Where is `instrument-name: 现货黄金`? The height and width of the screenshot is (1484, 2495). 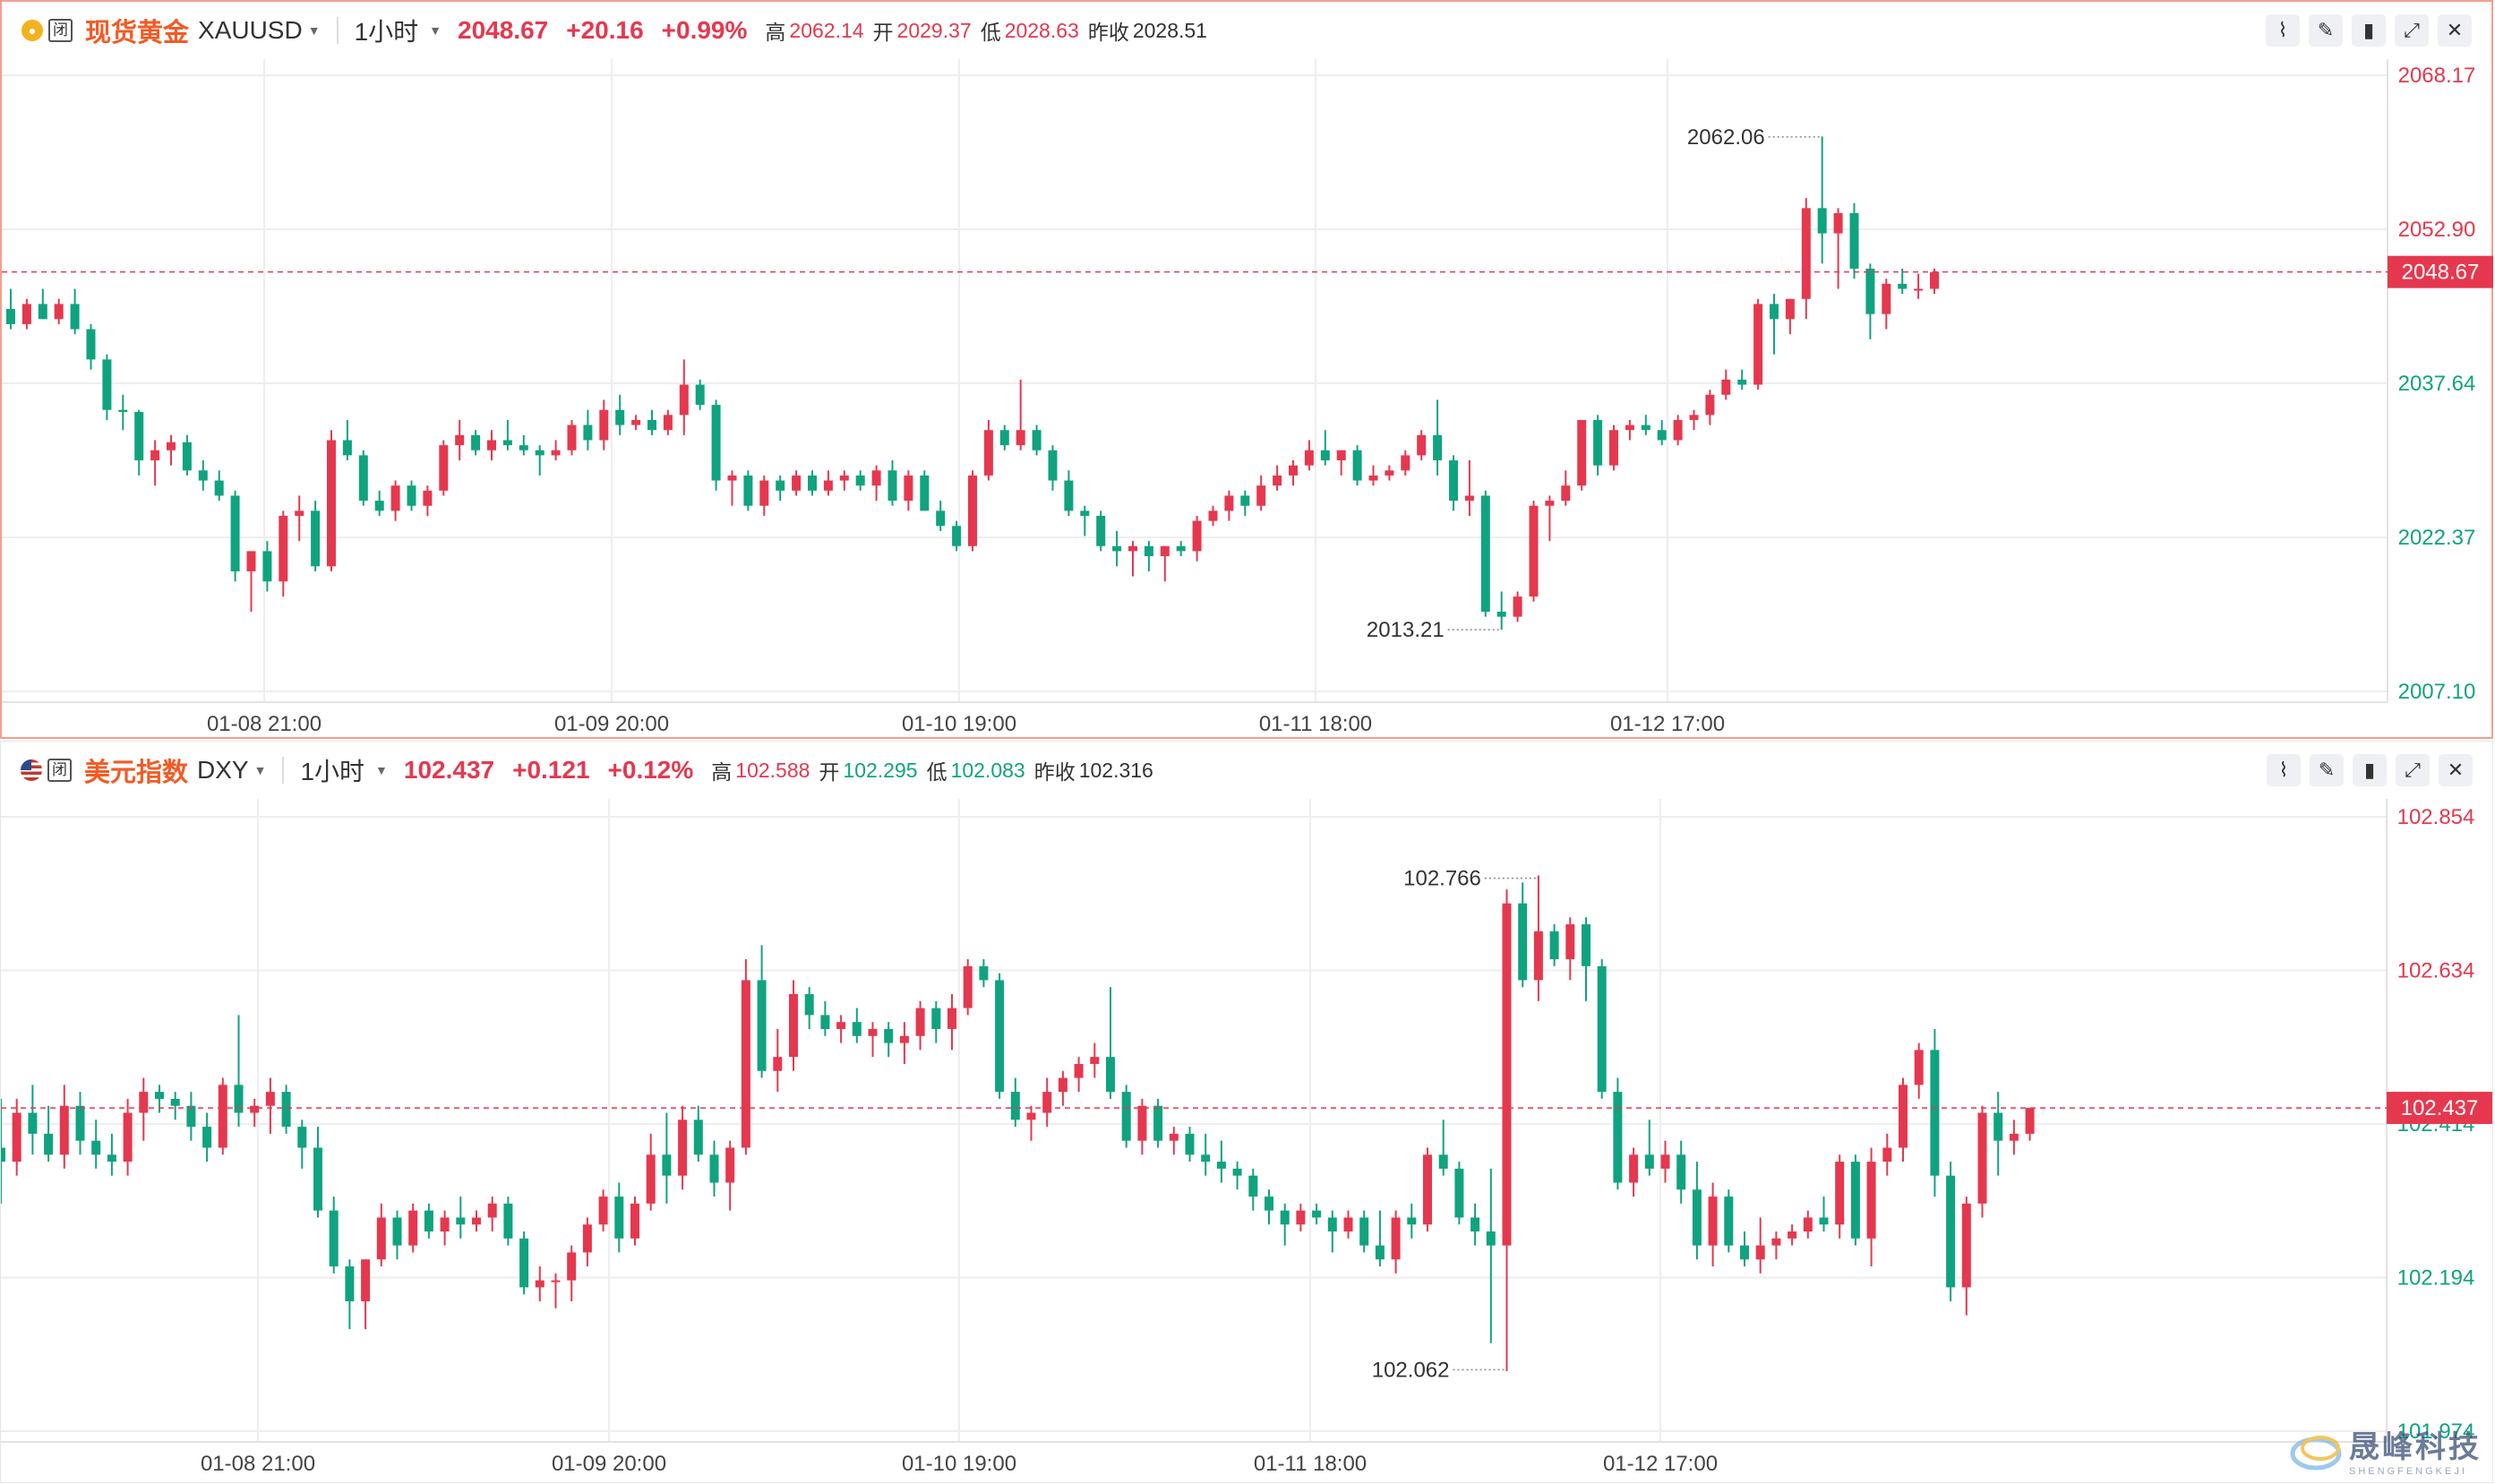
instrument-name: 现货黄金 is located at coordinates (137, 33).